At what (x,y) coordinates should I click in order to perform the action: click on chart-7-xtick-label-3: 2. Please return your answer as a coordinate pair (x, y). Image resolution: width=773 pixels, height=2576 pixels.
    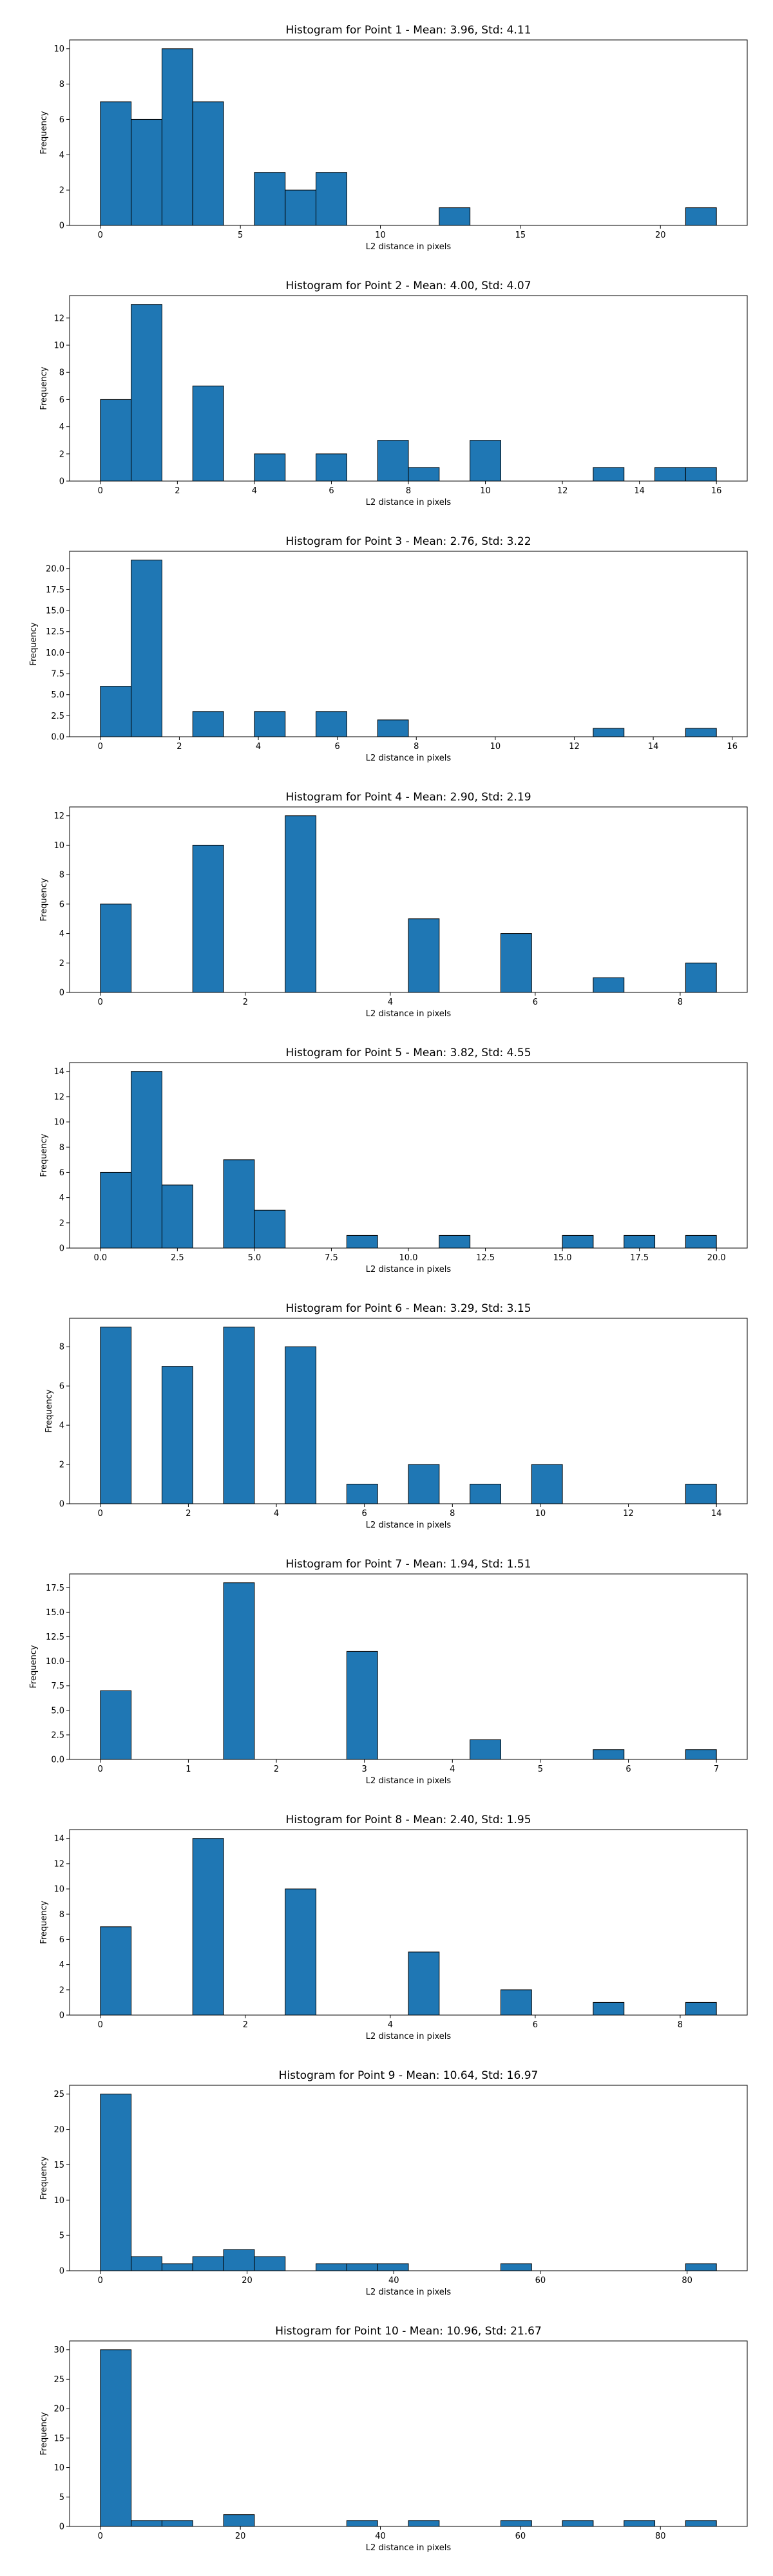
    Looking at the image, I should click on (276, 1770).